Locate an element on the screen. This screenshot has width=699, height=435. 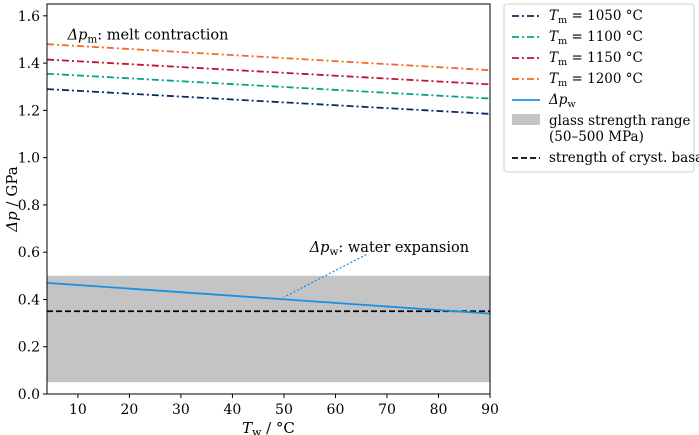
legend-label-band: glass strength range is located at coordinates (620, 121).